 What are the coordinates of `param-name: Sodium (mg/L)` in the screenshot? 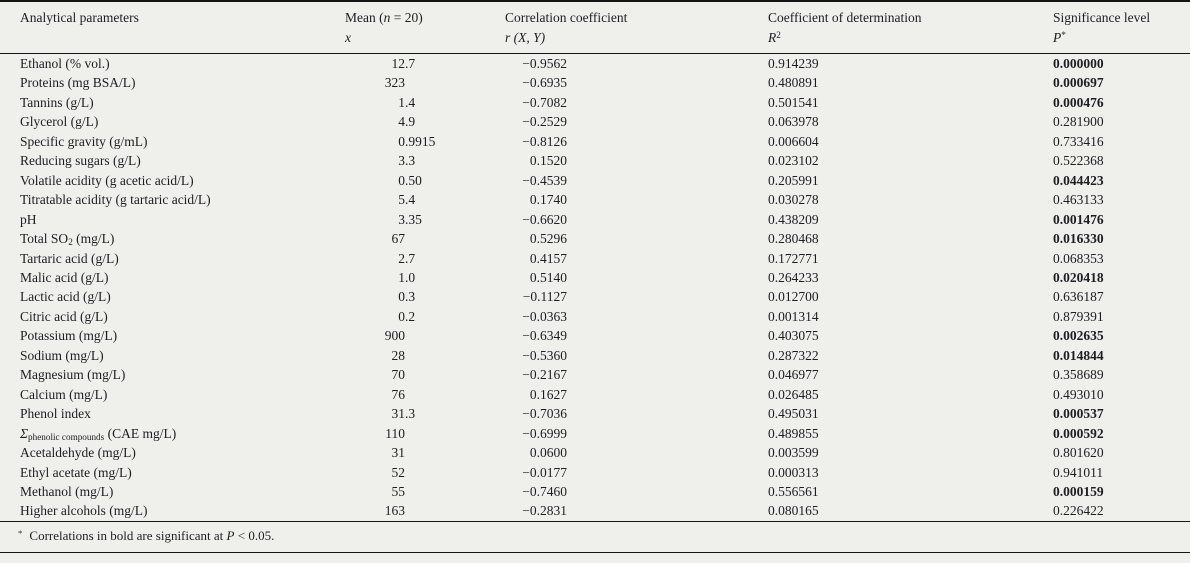 It's located at (62, 355).